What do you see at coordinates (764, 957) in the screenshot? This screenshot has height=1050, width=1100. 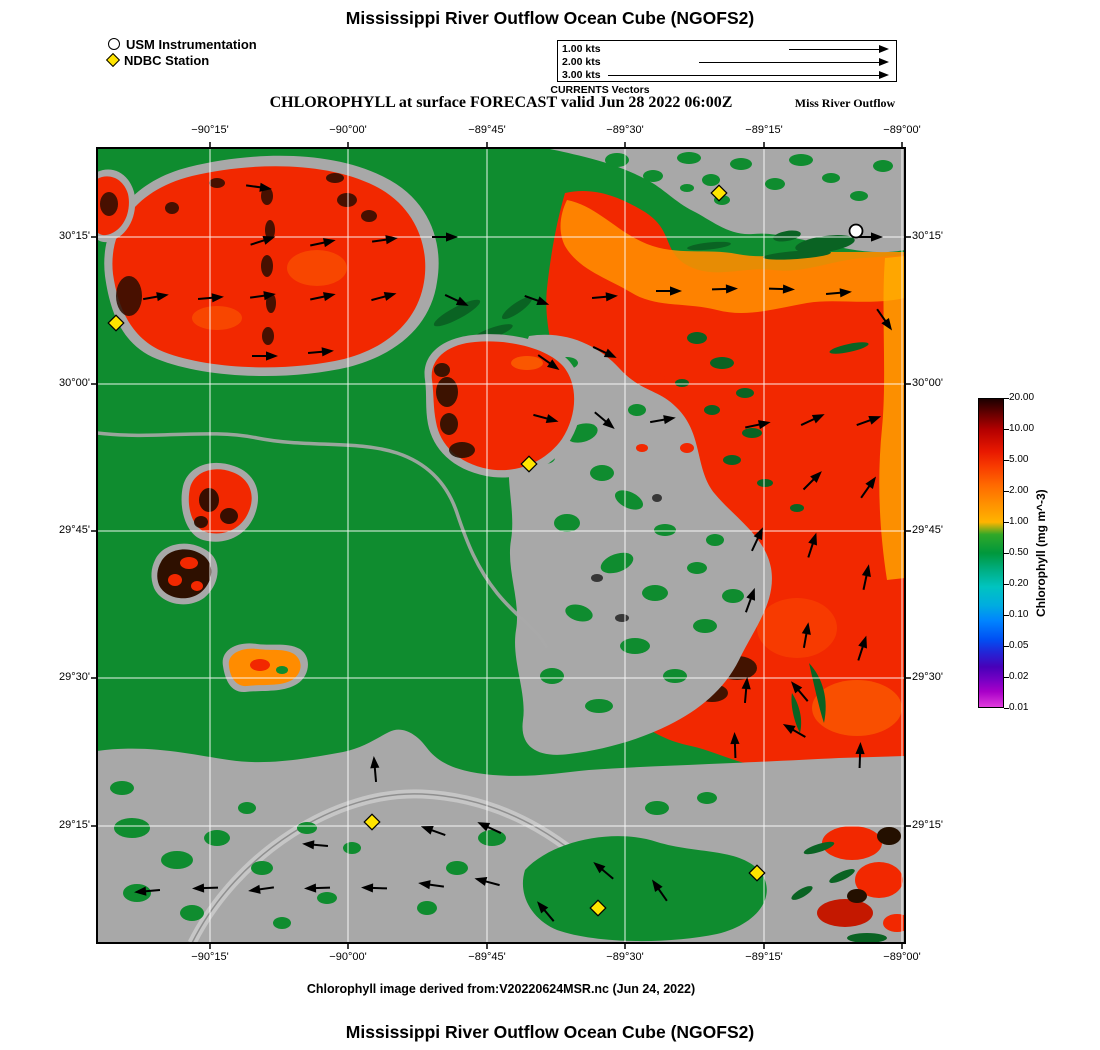 I see `axis-tick-label: −89°15'` at bounding box center [764, 957].